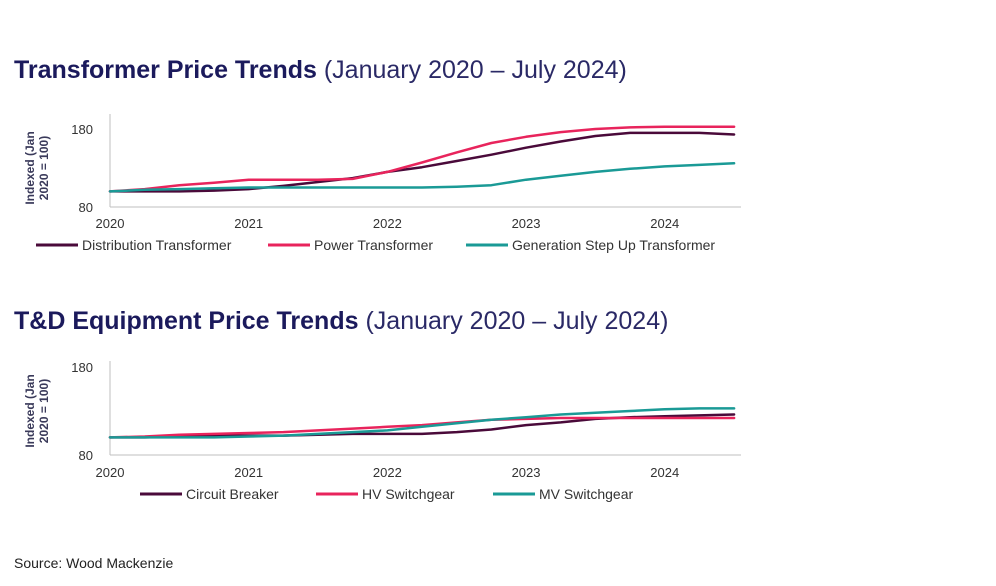  Describe the element at coordinates (586, 494) in the screenshot. I see `legend-label-mv-switchgear: MV Switchgear` at that location.